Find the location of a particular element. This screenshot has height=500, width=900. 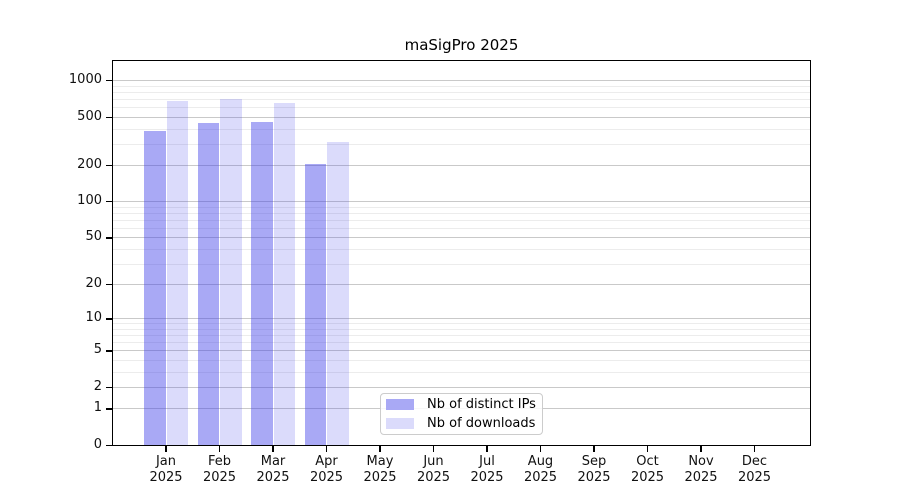

legend-item: Nb of downloads is located at coordinates (461, 424).